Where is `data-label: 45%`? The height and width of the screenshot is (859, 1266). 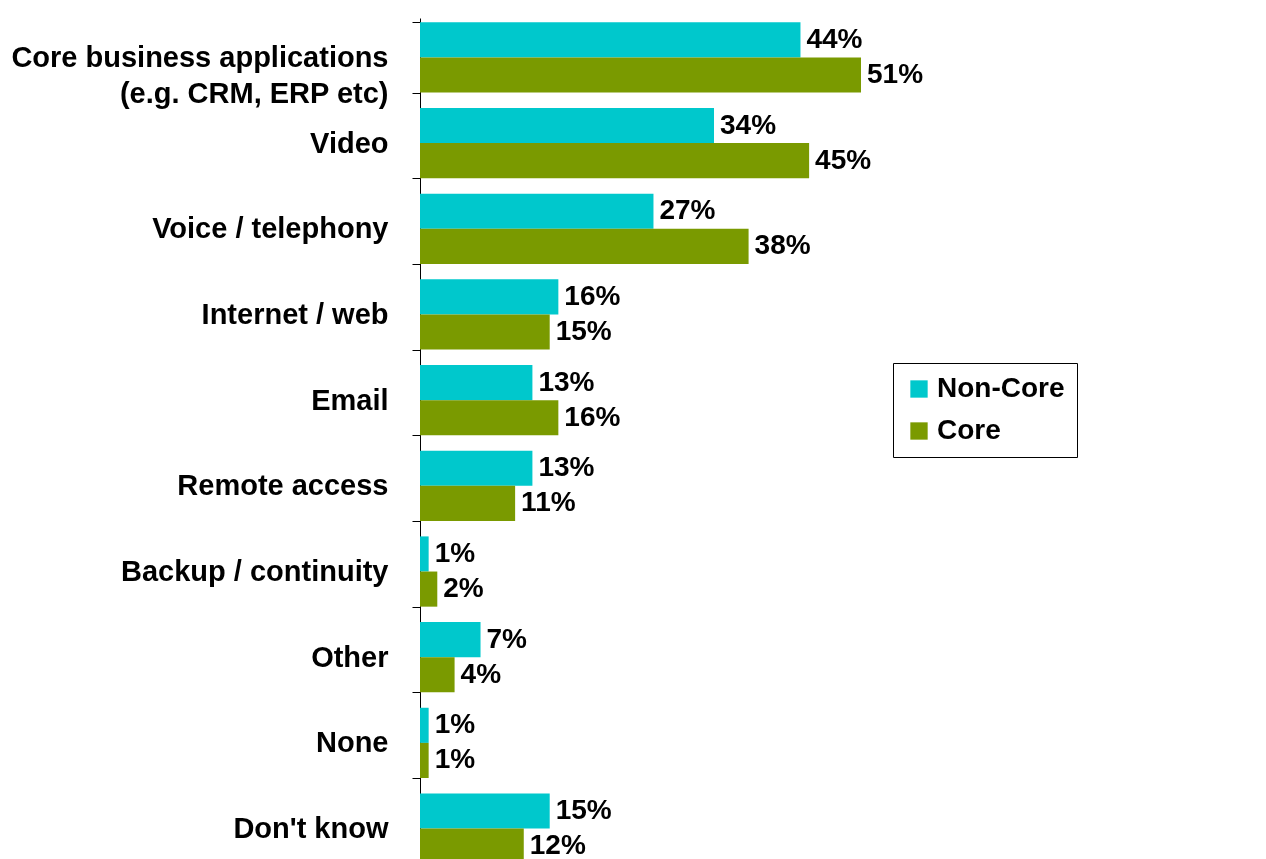 data-label: 45% is located at coordinates (843, 159).